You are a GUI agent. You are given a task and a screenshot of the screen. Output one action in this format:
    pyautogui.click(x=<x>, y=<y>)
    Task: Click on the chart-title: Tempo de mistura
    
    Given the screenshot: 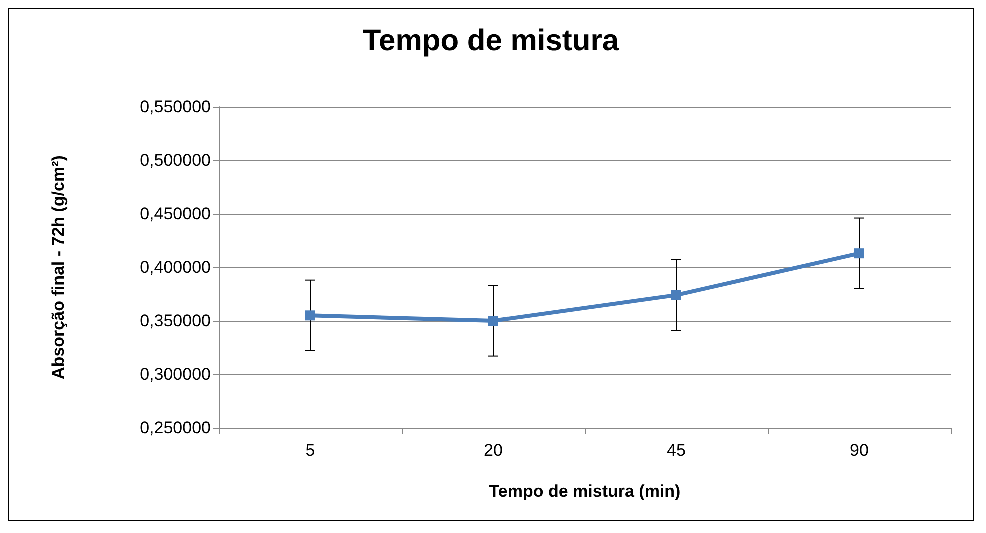 What is the action you would take?
    pyautogui.click(x=491, y=41)
    